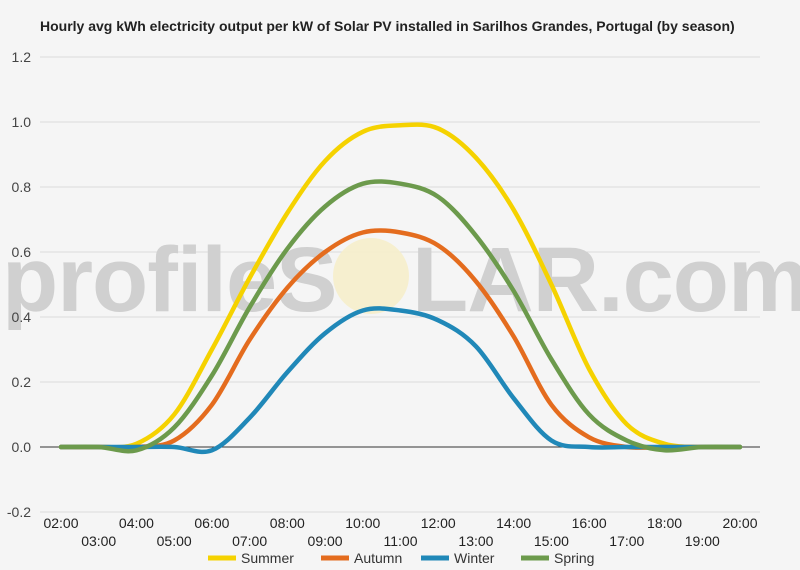  What do you see at coordinates (22, 252) in the screenshot?
I see `y-tick-label: 0.6` at bounding box center [22, 252].